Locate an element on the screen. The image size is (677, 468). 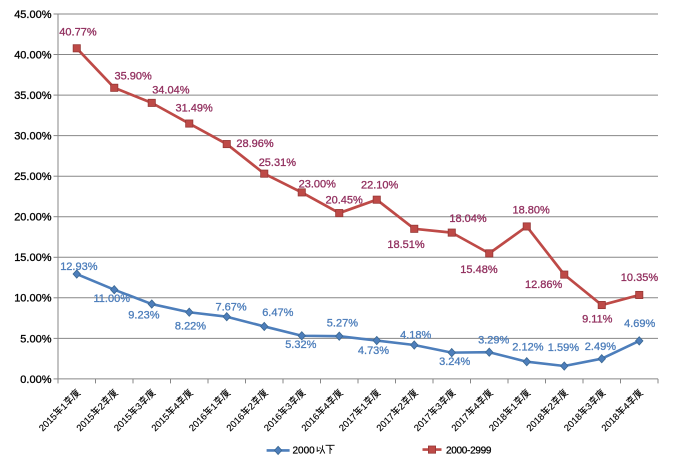
svg-text: 18.80% is located at coordinates (532, 211).